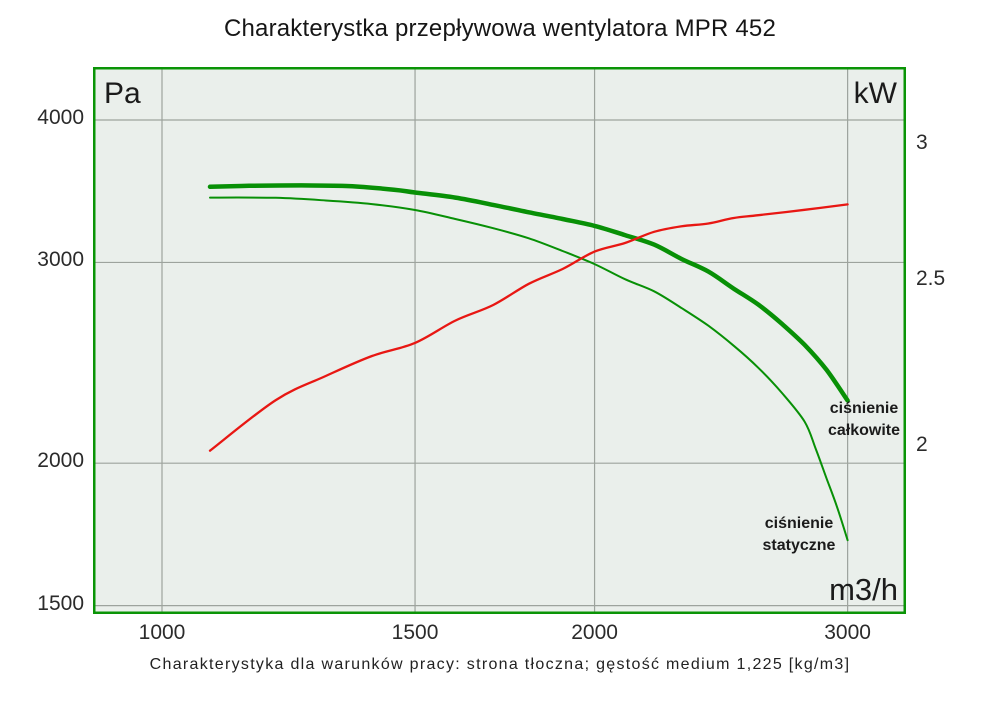 The image size is (1000, 706). I want to click on x-axis-tick-1000: 1000, so click(162, 632).